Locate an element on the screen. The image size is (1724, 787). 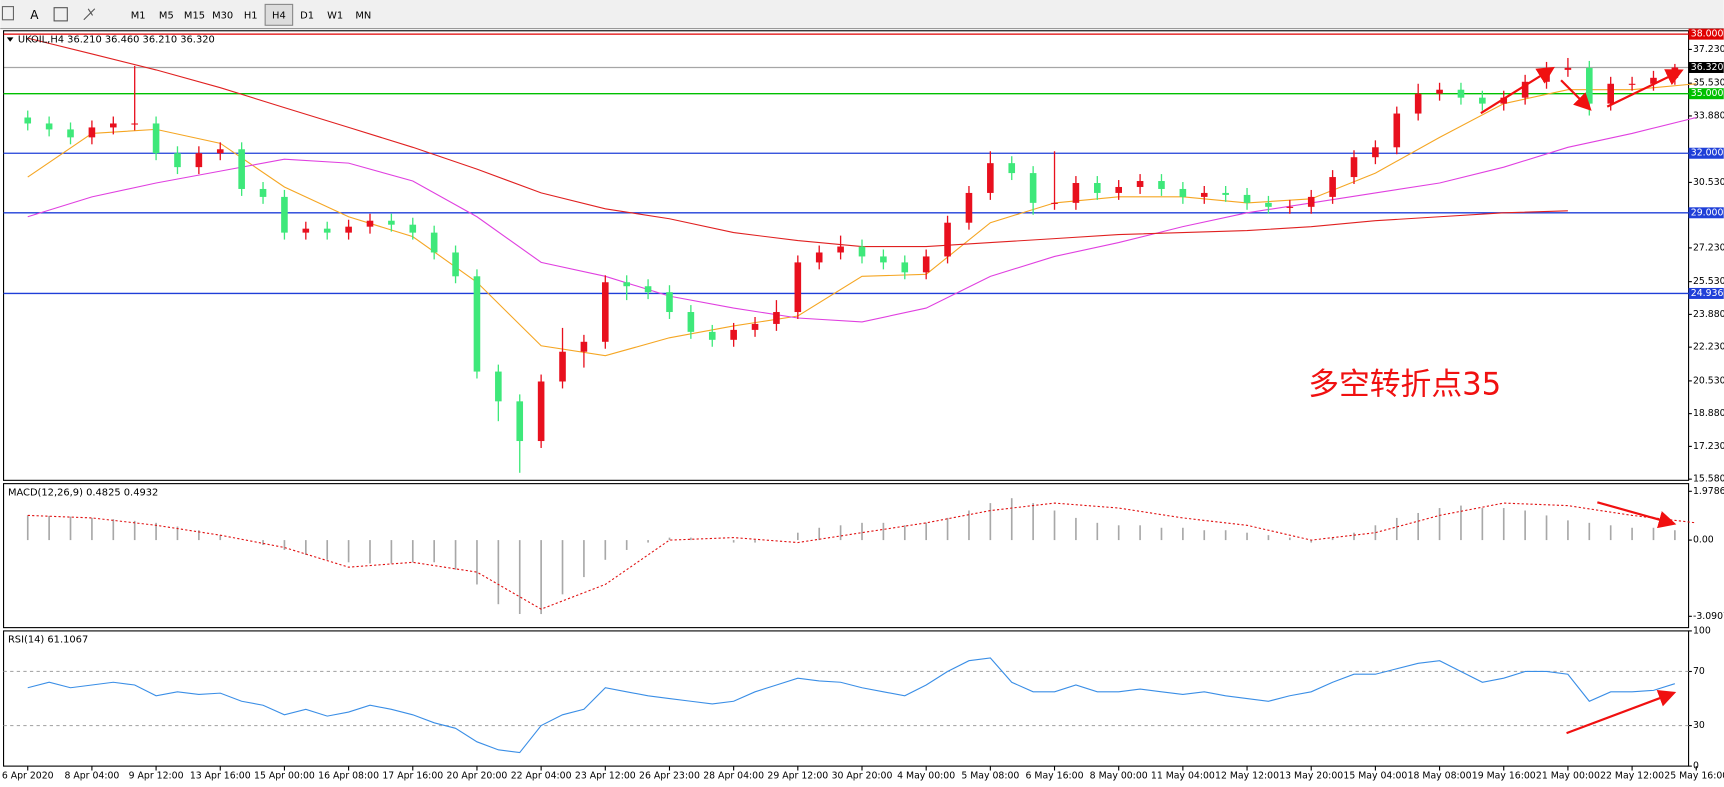
level-label: 24.936 is located at coordinates (1707, 293).